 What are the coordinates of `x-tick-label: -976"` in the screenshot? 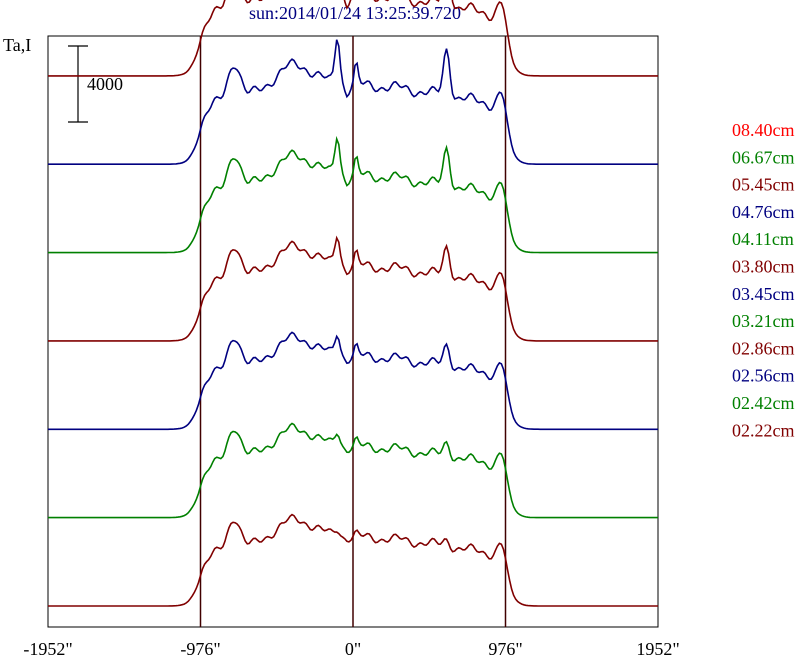 It's located at (200, 649).